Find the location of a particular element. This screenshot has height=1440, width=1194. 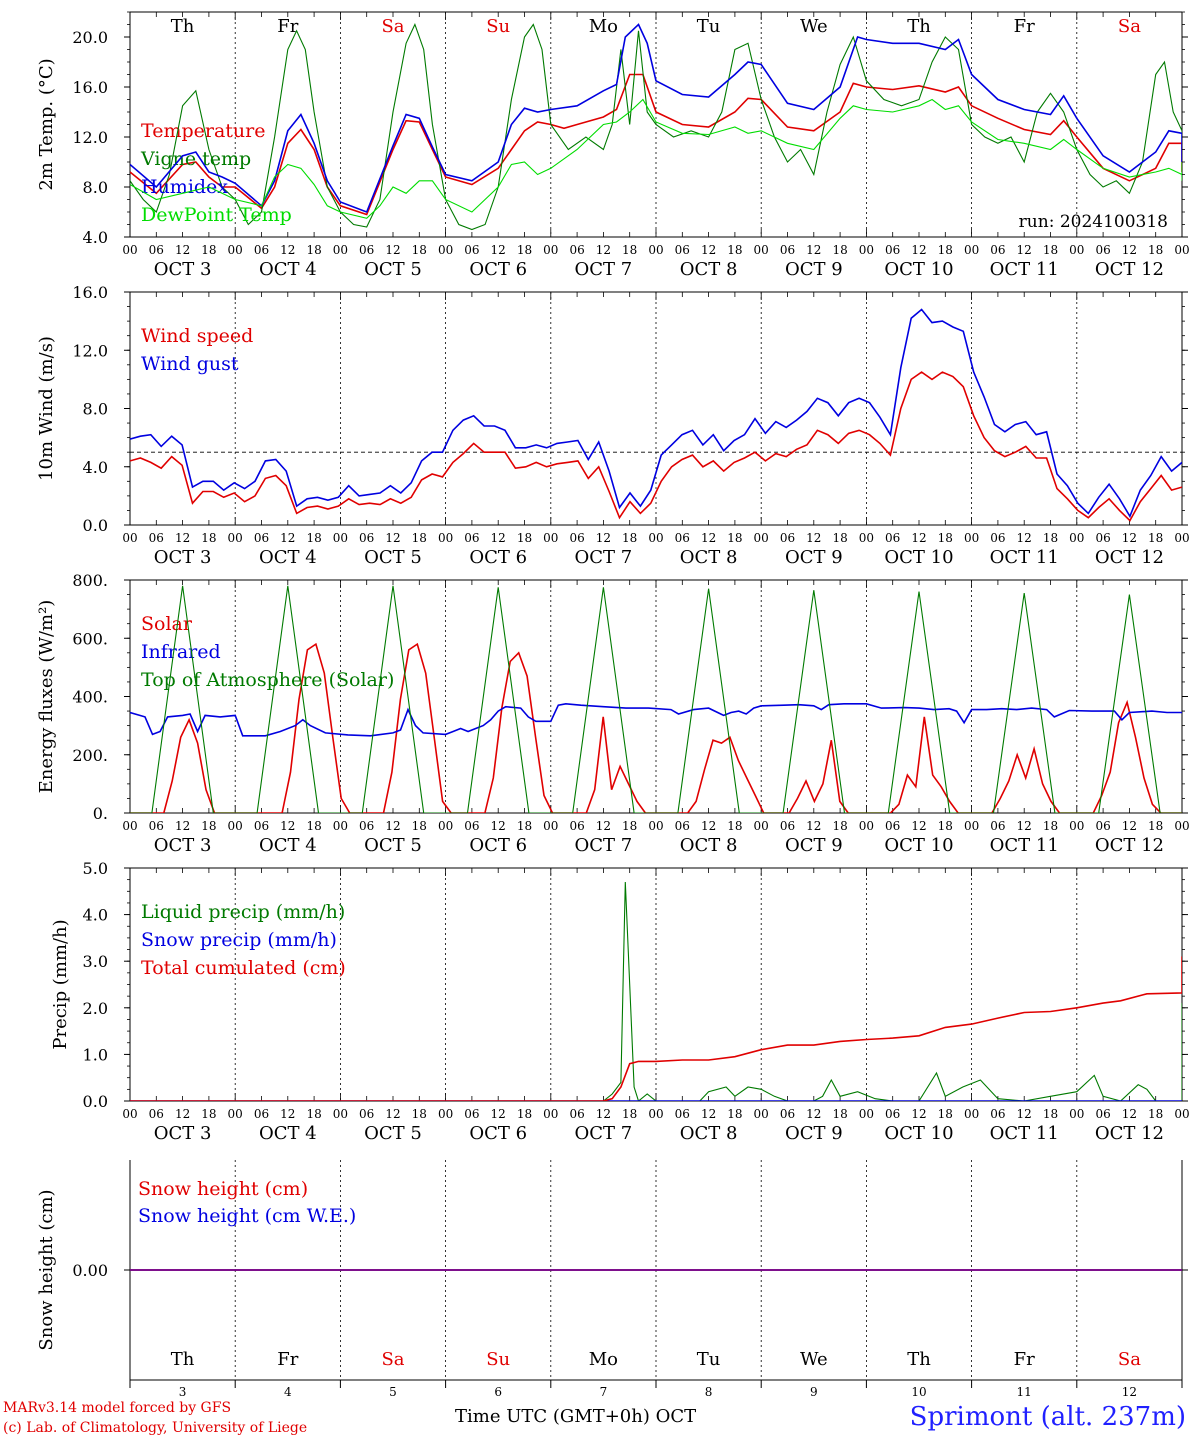

x-day-number: 6 is located at coordinates (498, 1392).